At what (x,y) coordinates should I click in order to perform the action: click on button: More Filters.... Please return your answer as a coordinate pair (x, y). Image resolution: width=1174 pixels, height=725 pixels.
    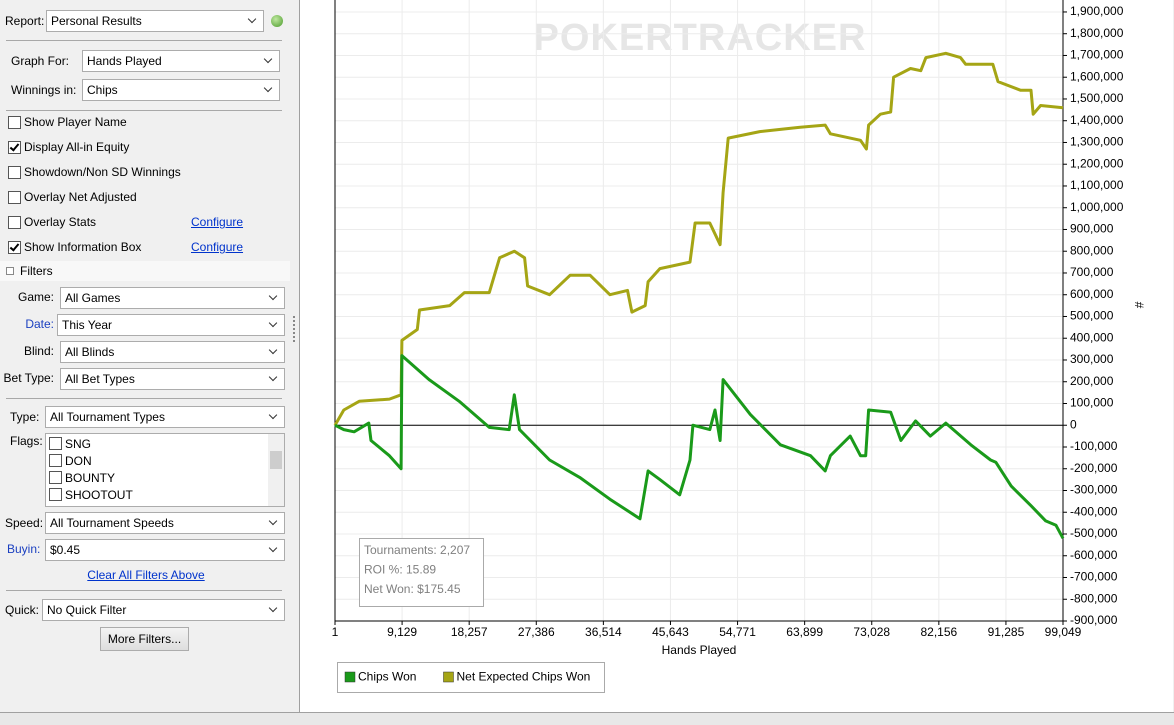
    Looking at the image, I should click on (144, 639).